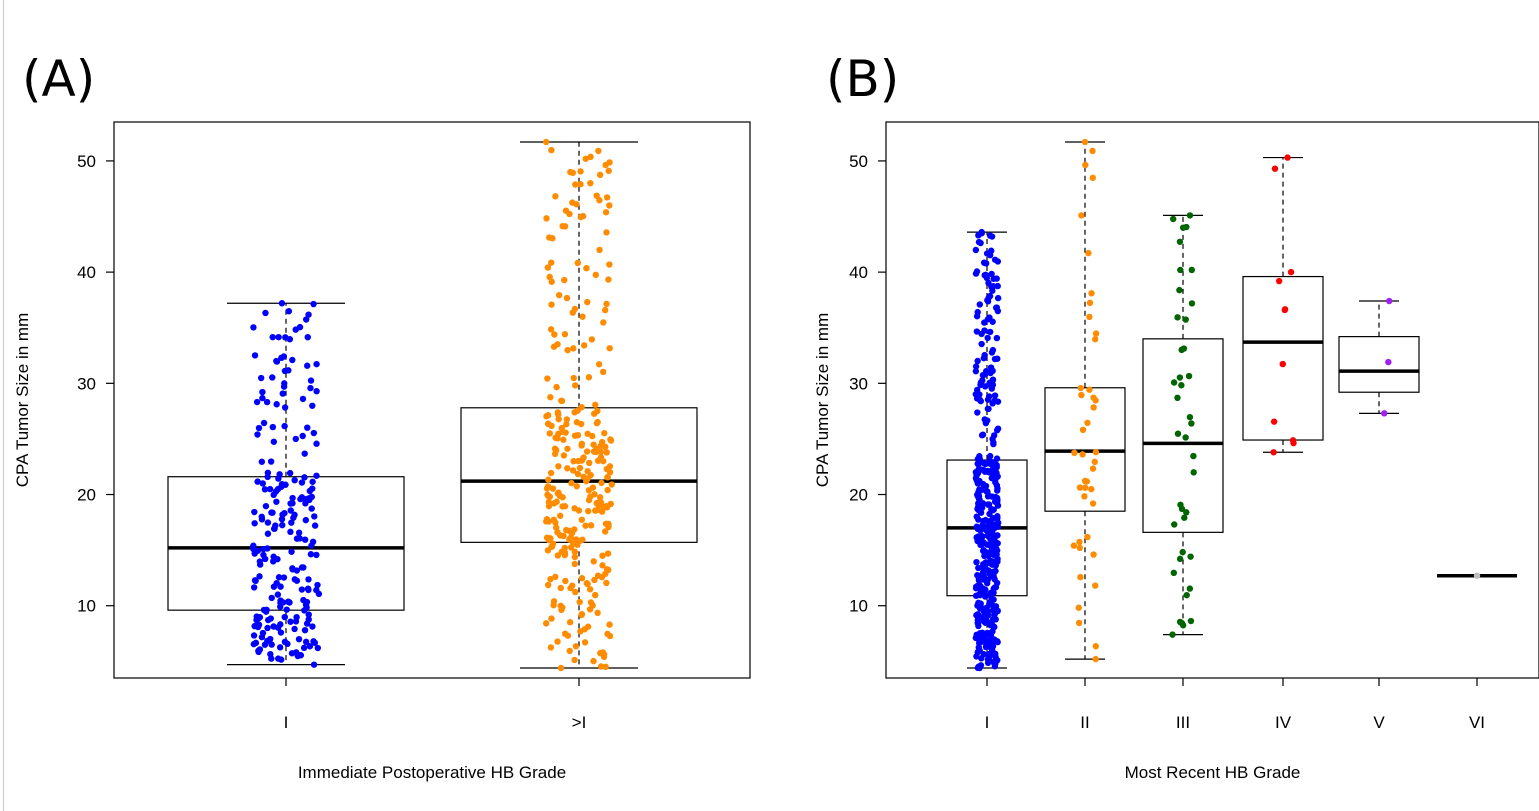 Image resolution: width=1539 pixels, height=811 pixels. I want to click on box-I: I, so click(286, 516).